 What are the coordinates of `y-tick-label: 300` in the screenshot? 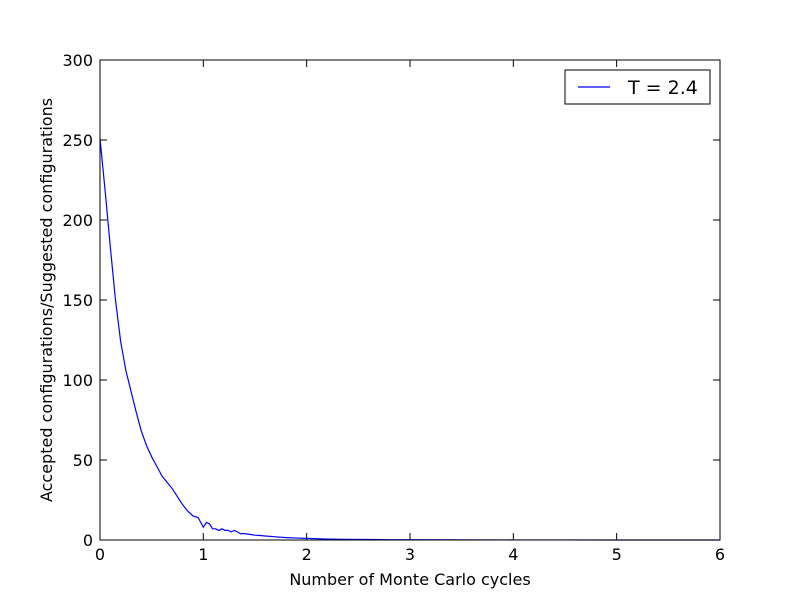 It's located at (77, 60).